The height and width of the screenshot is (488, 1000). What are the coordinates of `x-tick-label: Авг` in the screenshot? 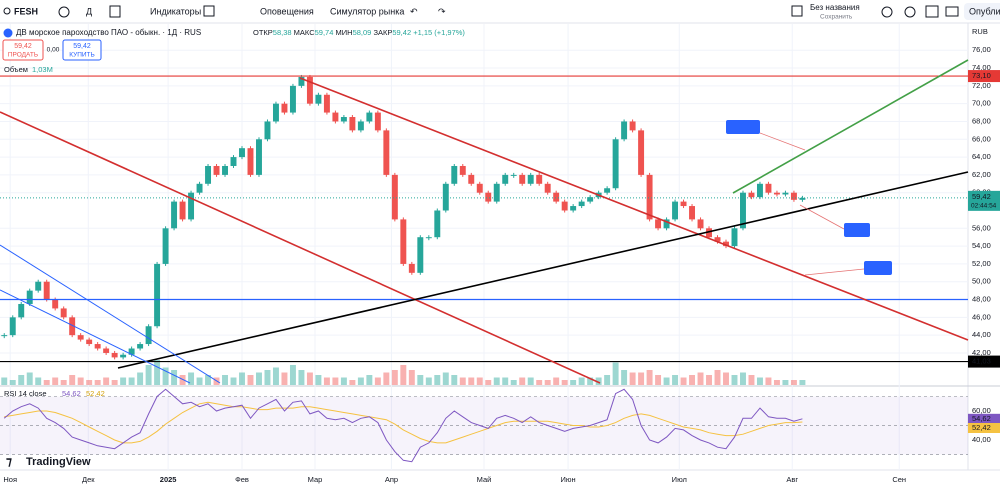 It's located at (792, 479).